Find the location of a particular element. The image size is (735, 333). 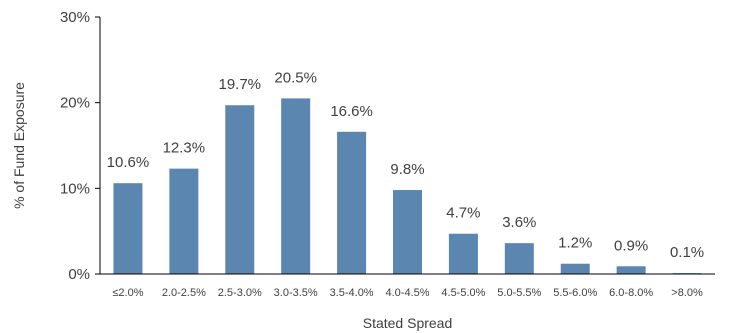

x-tick-label: 5.5-6.0% is located at coordinates (575, 293).